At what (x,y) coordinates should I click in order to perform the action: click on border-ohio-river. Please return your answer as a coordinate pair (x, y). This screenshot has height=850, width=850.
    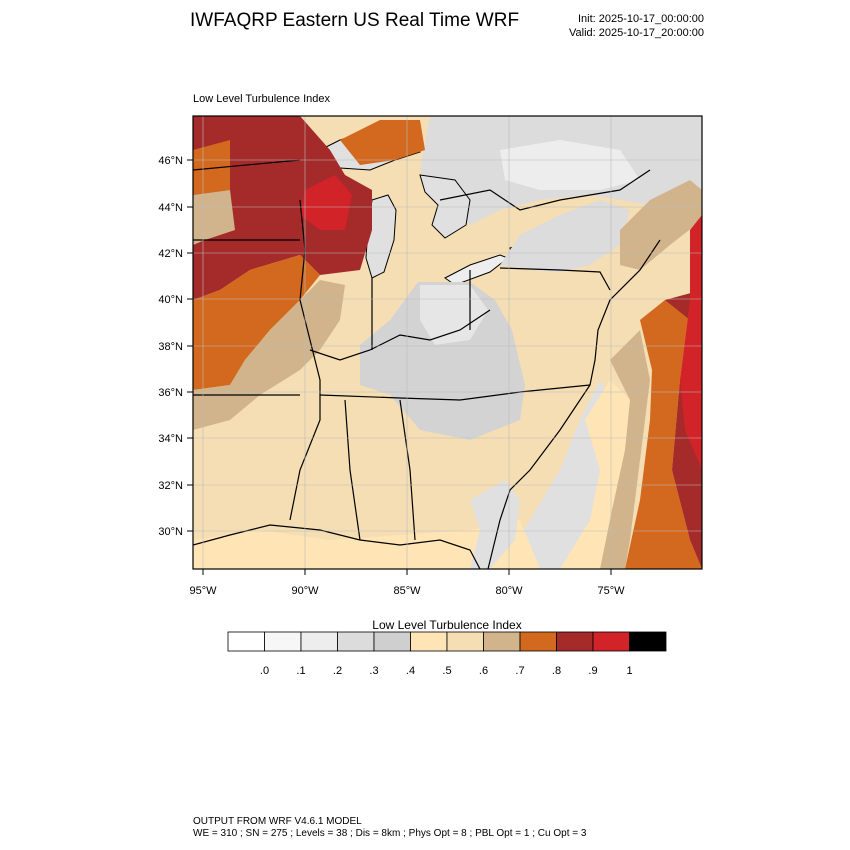
    Looking at the image, I should click on (400, 335).